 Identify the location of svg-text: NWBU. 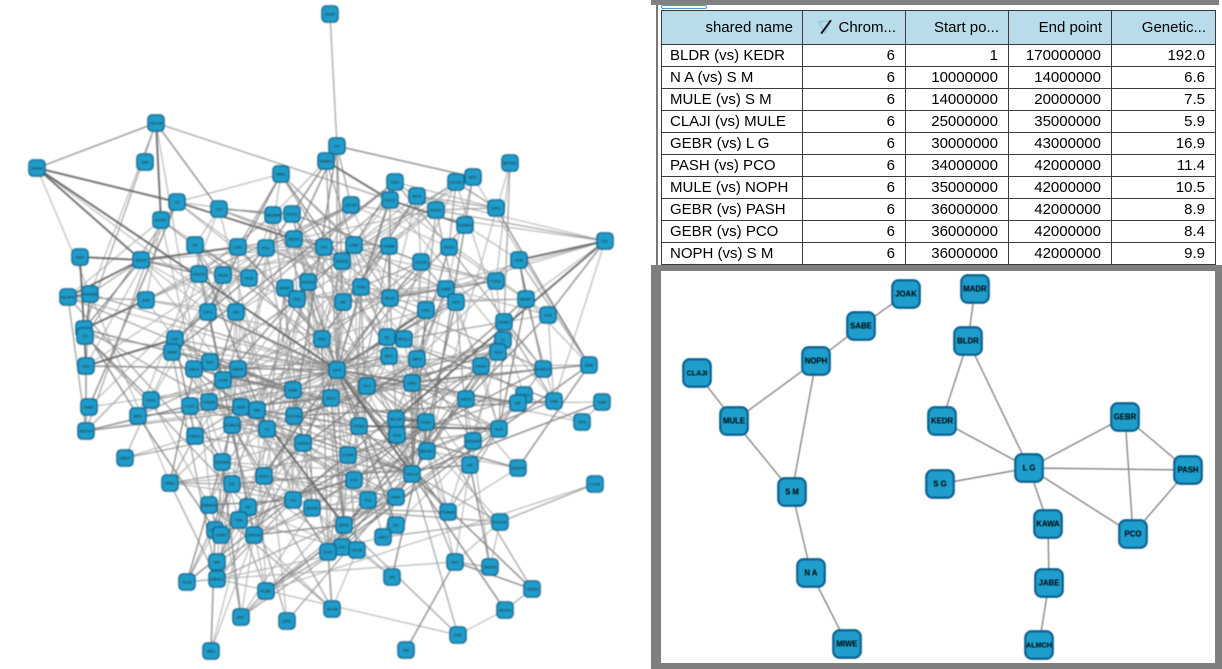
(326, 161).